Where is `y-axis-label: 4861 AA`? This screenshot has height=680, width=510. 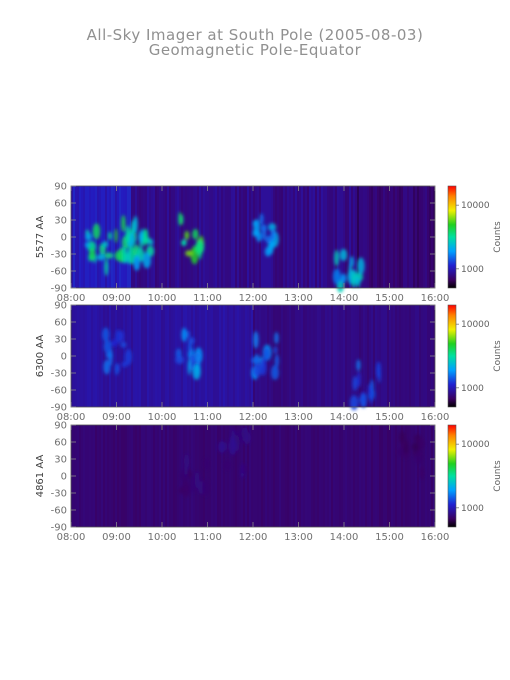
y-axis-label: 4861 AA is located at coordinates (40, 476).